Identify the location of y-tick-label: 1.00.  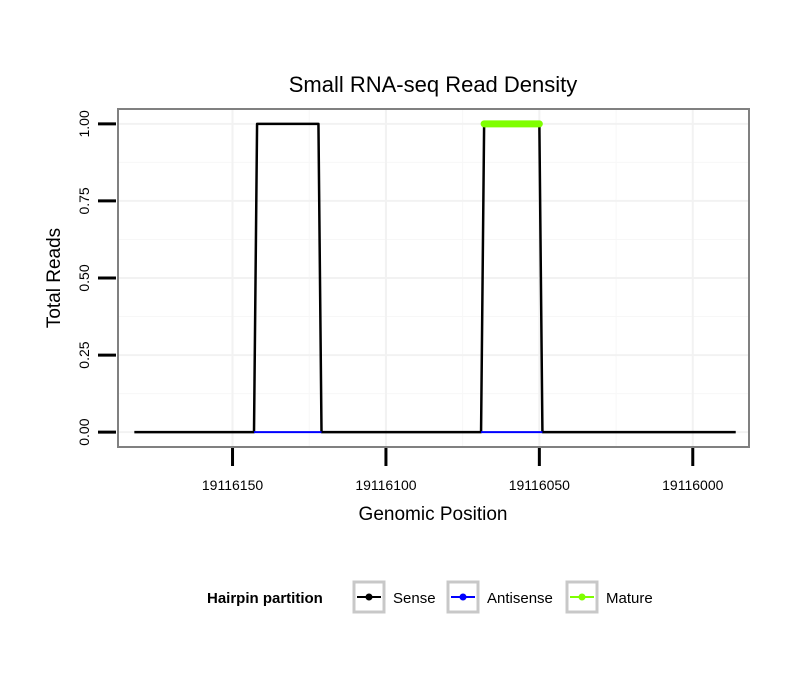
(84, 123).